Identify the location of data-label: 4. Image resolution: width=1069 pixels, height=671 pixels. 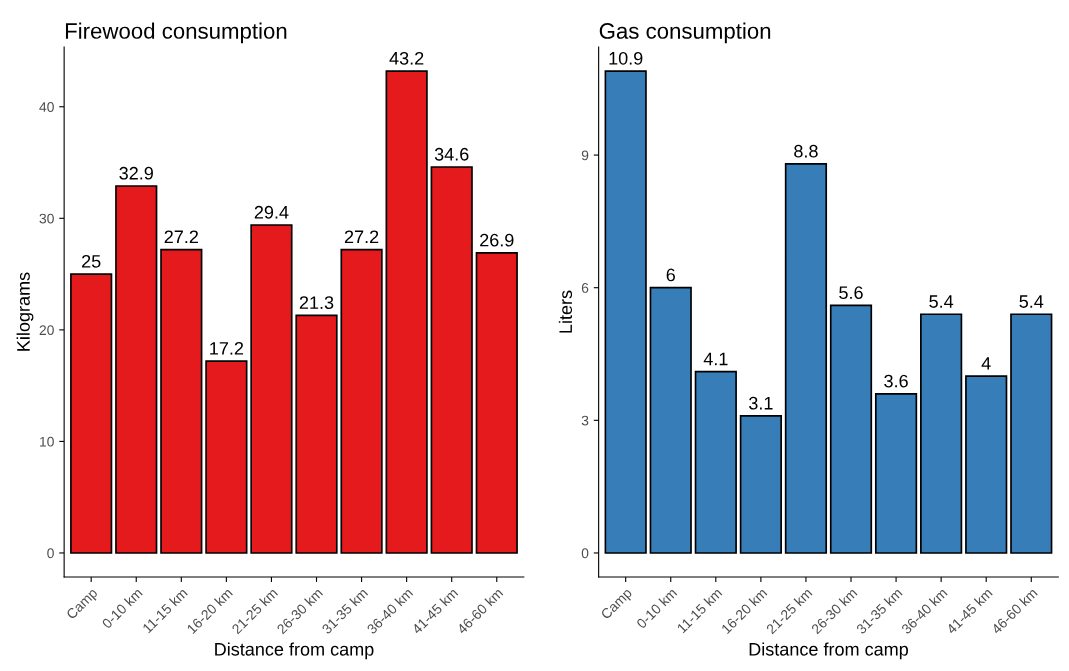
(986, 363).